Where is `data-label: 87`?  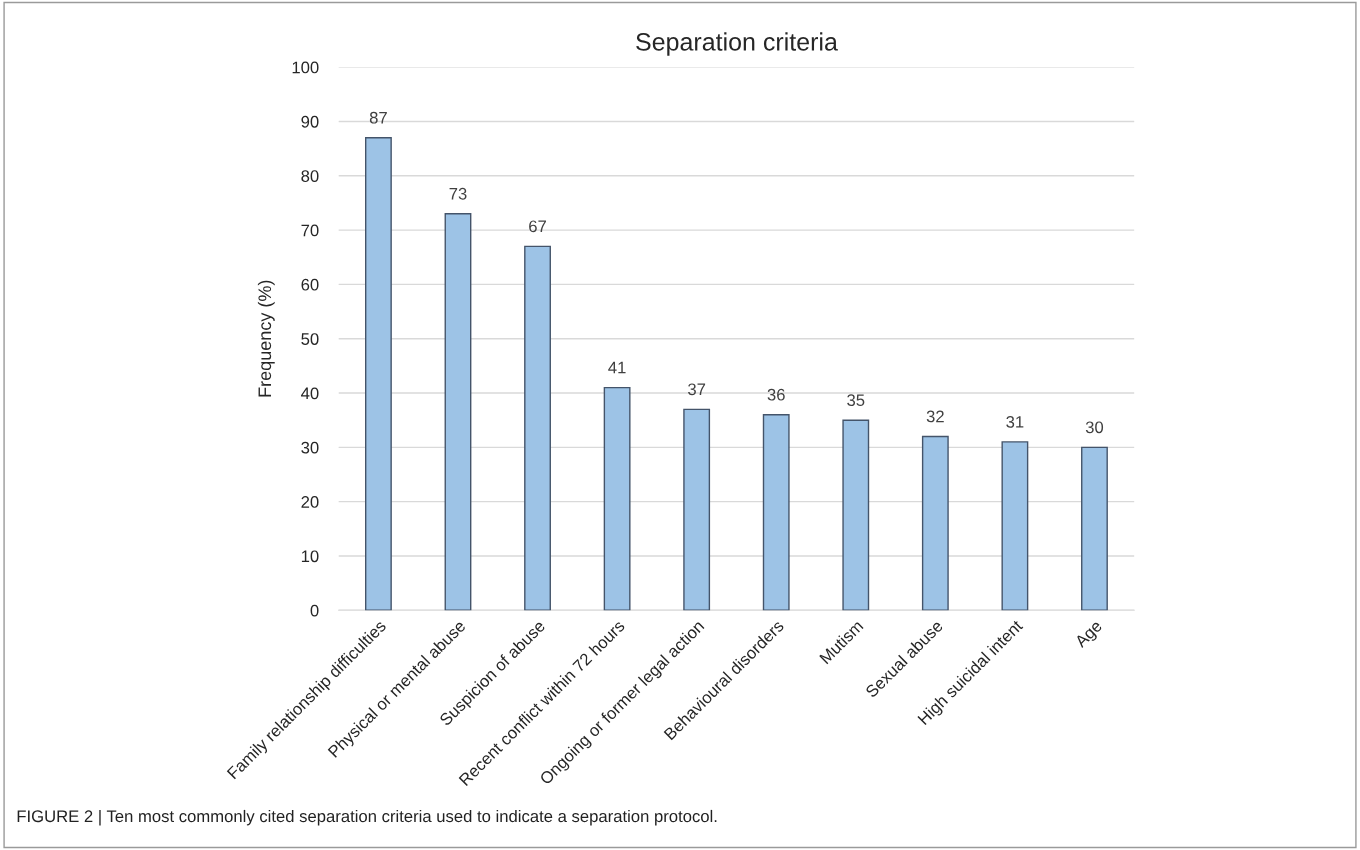 data-label: 87 is located at coordinates (378, 117).